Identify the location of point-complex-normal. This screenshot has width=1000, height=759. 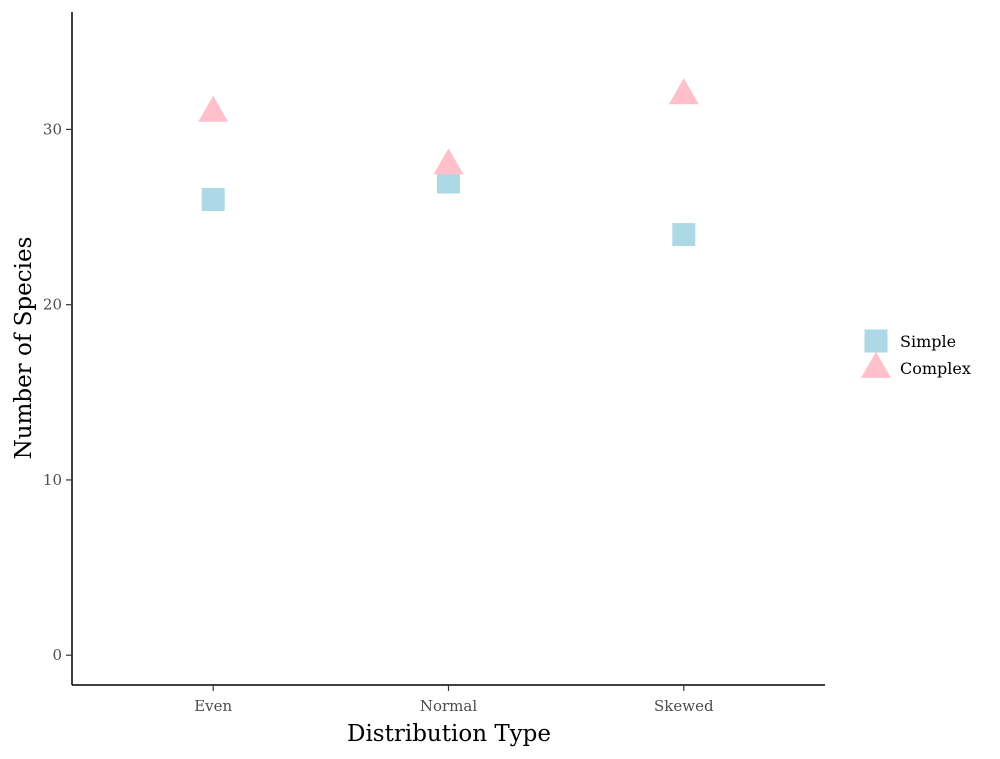
(448, 161).